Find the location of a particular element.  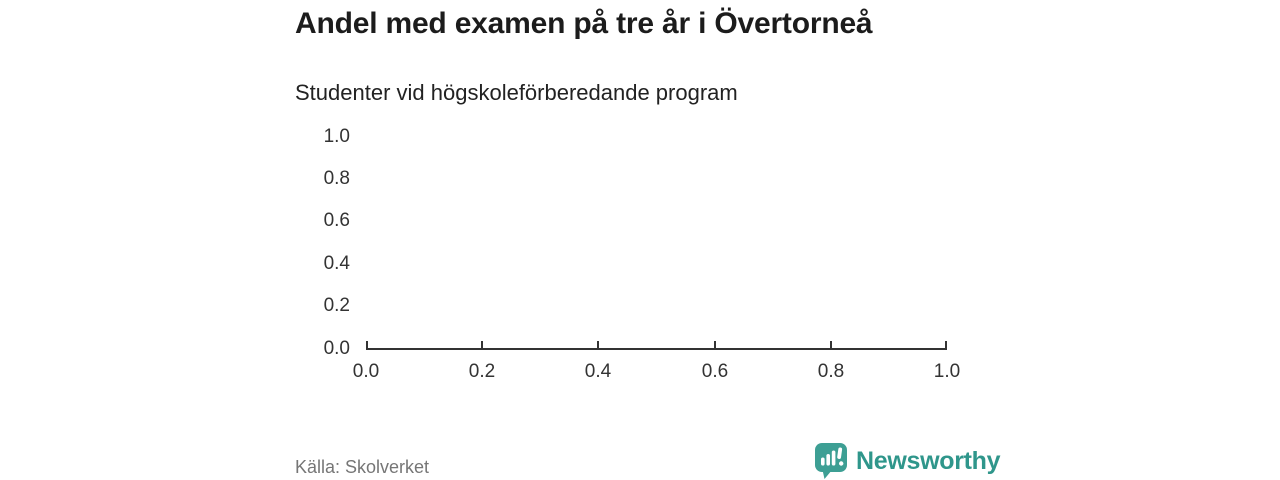

newsworthy-logo: Newsworthy is located at coordinates (907, 460).